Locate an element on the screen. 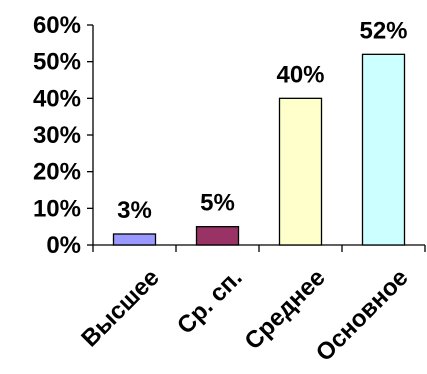  category-label: Ср. сп. is located at coordinates (210, 302).